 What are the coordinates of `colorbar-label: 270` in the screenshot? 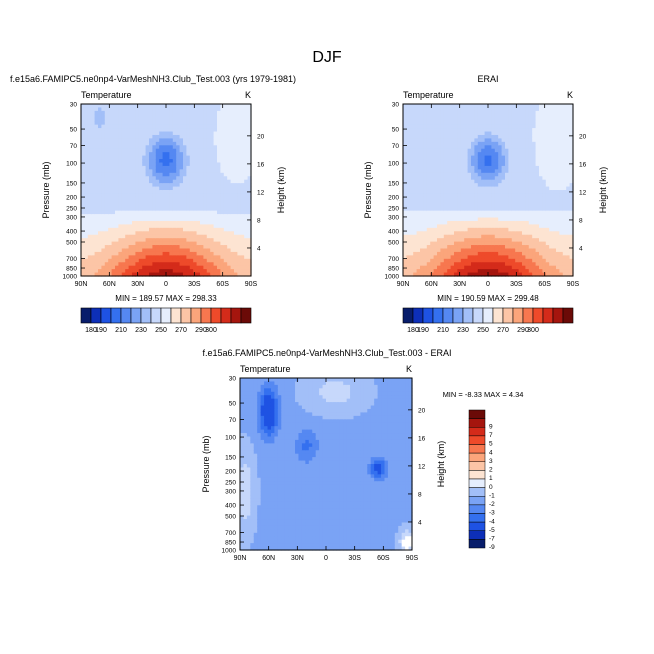 It's located at (181, 330).